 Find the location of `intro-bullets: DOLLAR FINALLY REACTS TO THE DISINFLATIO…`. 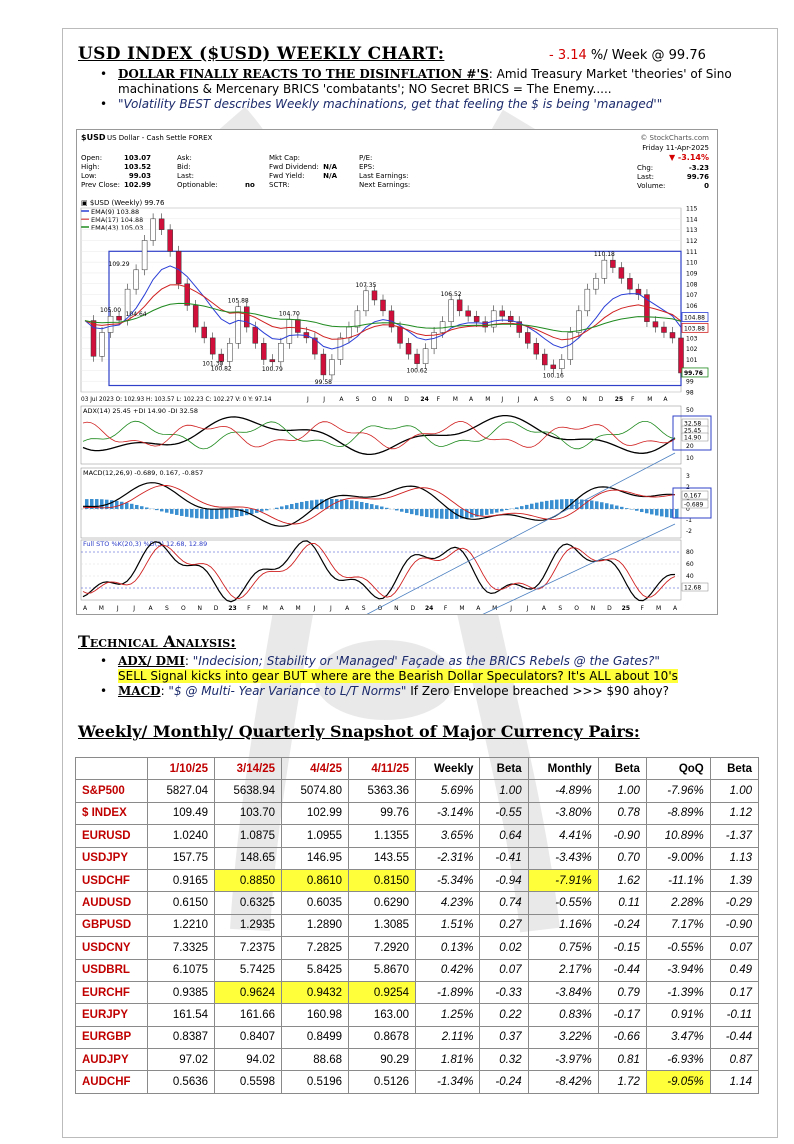

intro-bullets: DOLLAR FINALLY REACTS TO THE DISINFLATIO… is located at coordinates (416, 89).